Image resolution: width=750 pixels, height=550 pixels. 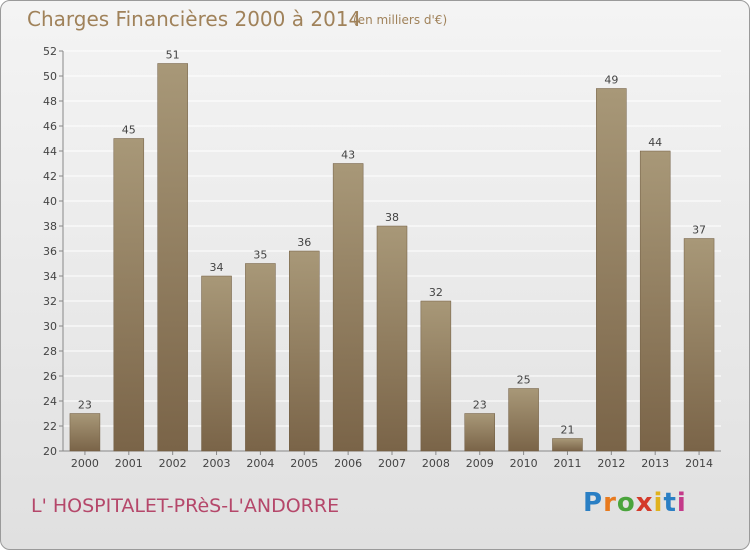 What do you see at coordinates (567, 430) in the screenshot?
I see `bar-value-label: 21` at bounding box center [567, 430].